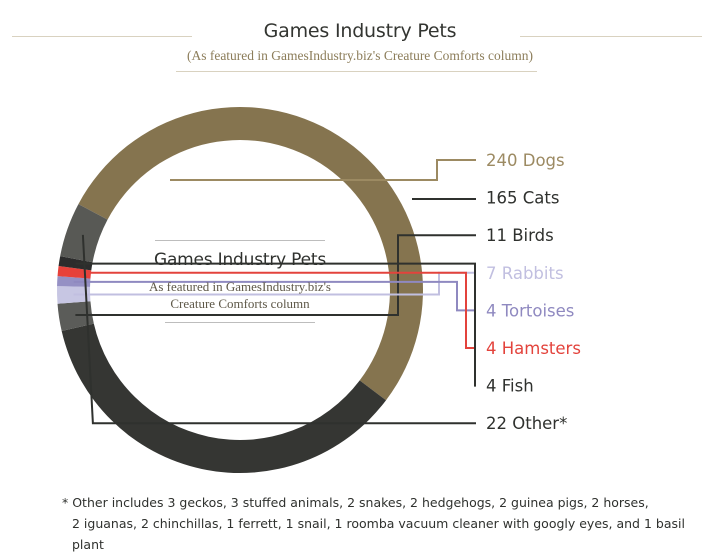 The image size is (720, 556). What do you see at coordinates (75, 316) in the screenshot?
I see `slice-birds` at bounding box center [75, 316].